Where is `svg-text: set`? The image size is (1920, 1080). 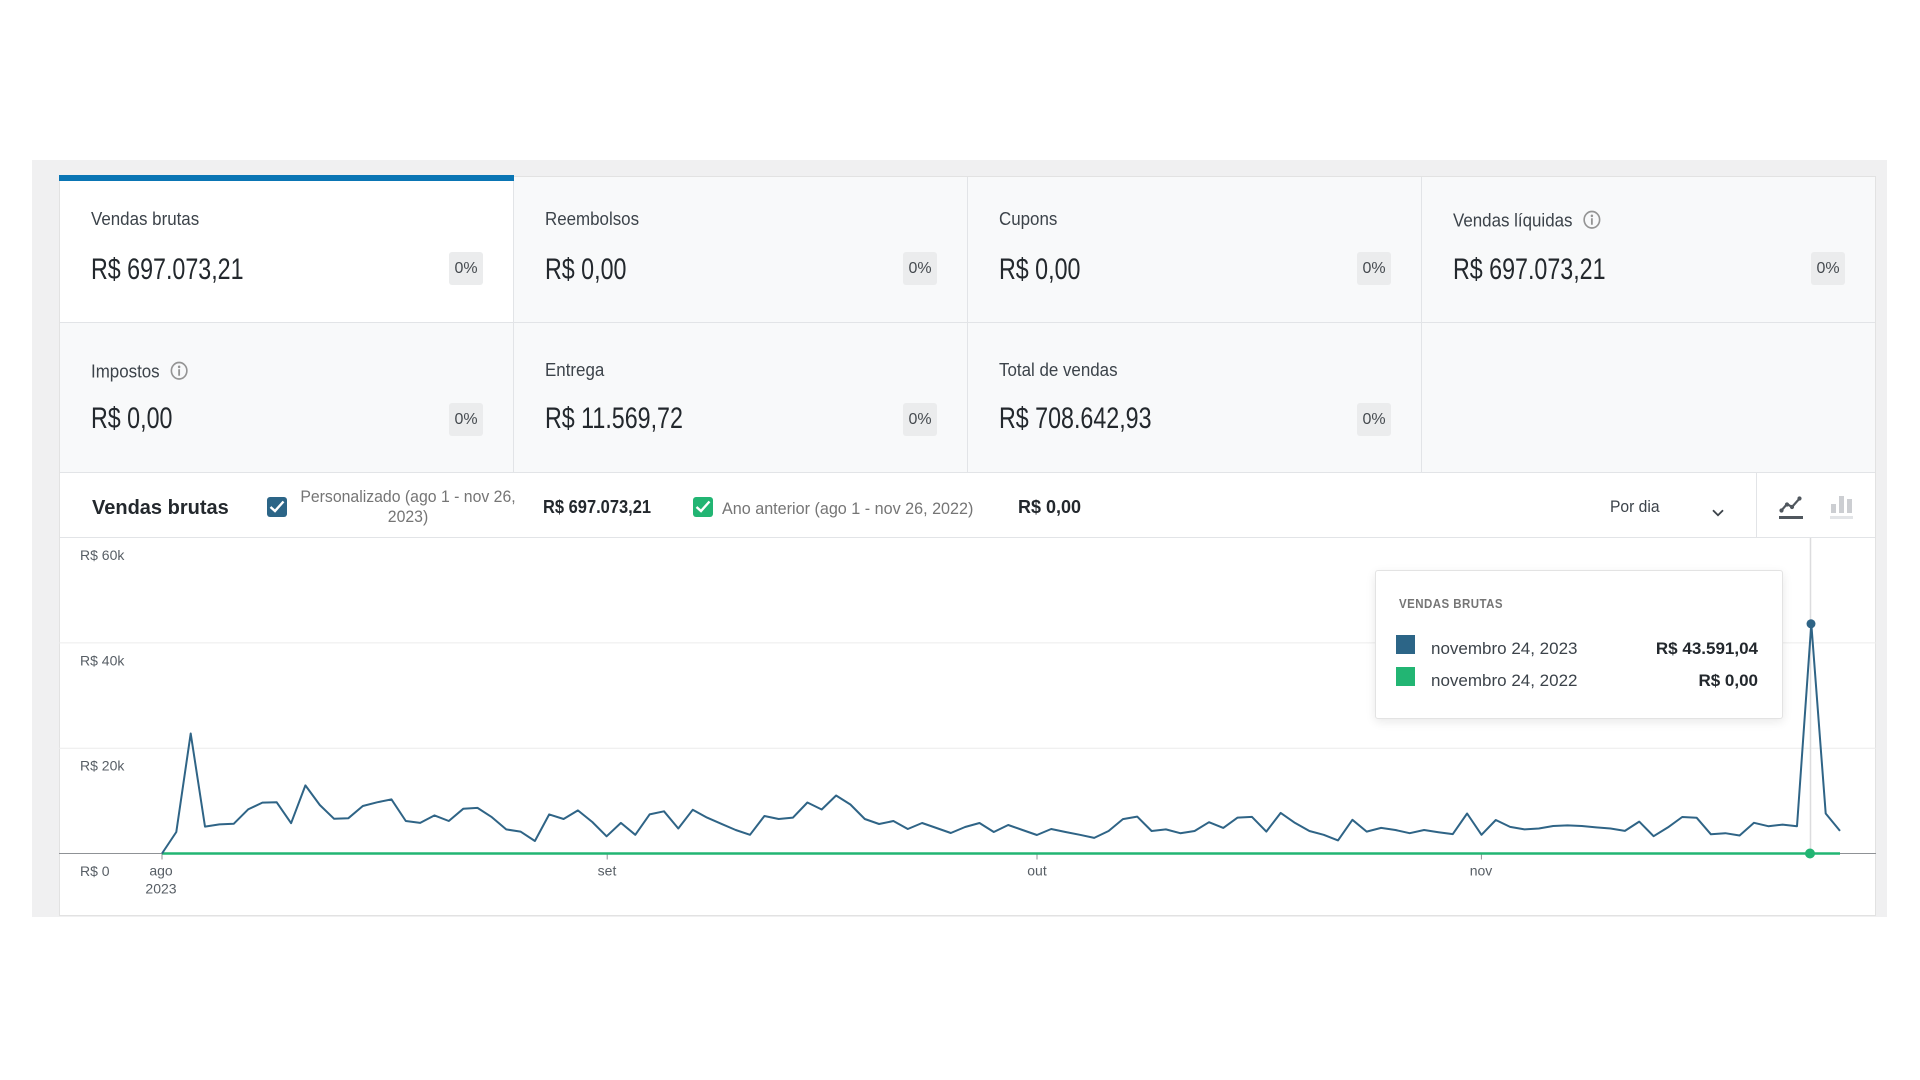
svg-text: set is located at coordinates (607, 871).